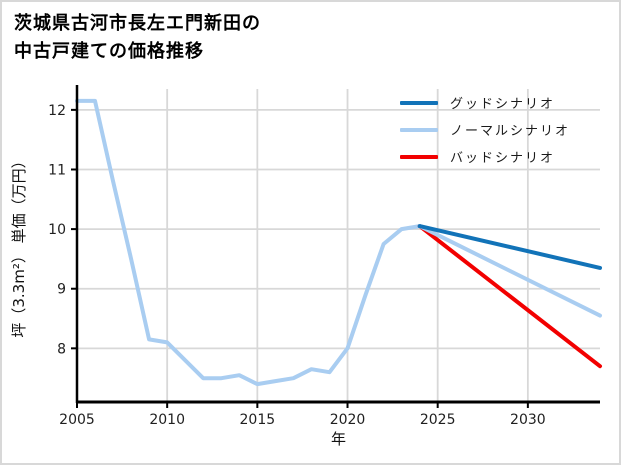 This screenshot has height=465, width=621. What do you see at coordinates (77, 420) in the screenshot?
I see `x-tick-label-2005: 2005` at bounding box center [77, 420].